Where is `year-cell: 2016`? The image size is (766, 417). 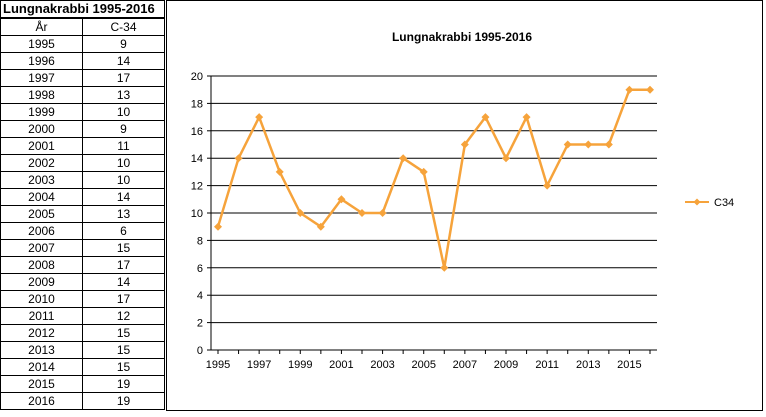
year-cell: 2016 is located at coordinates (41, 401).